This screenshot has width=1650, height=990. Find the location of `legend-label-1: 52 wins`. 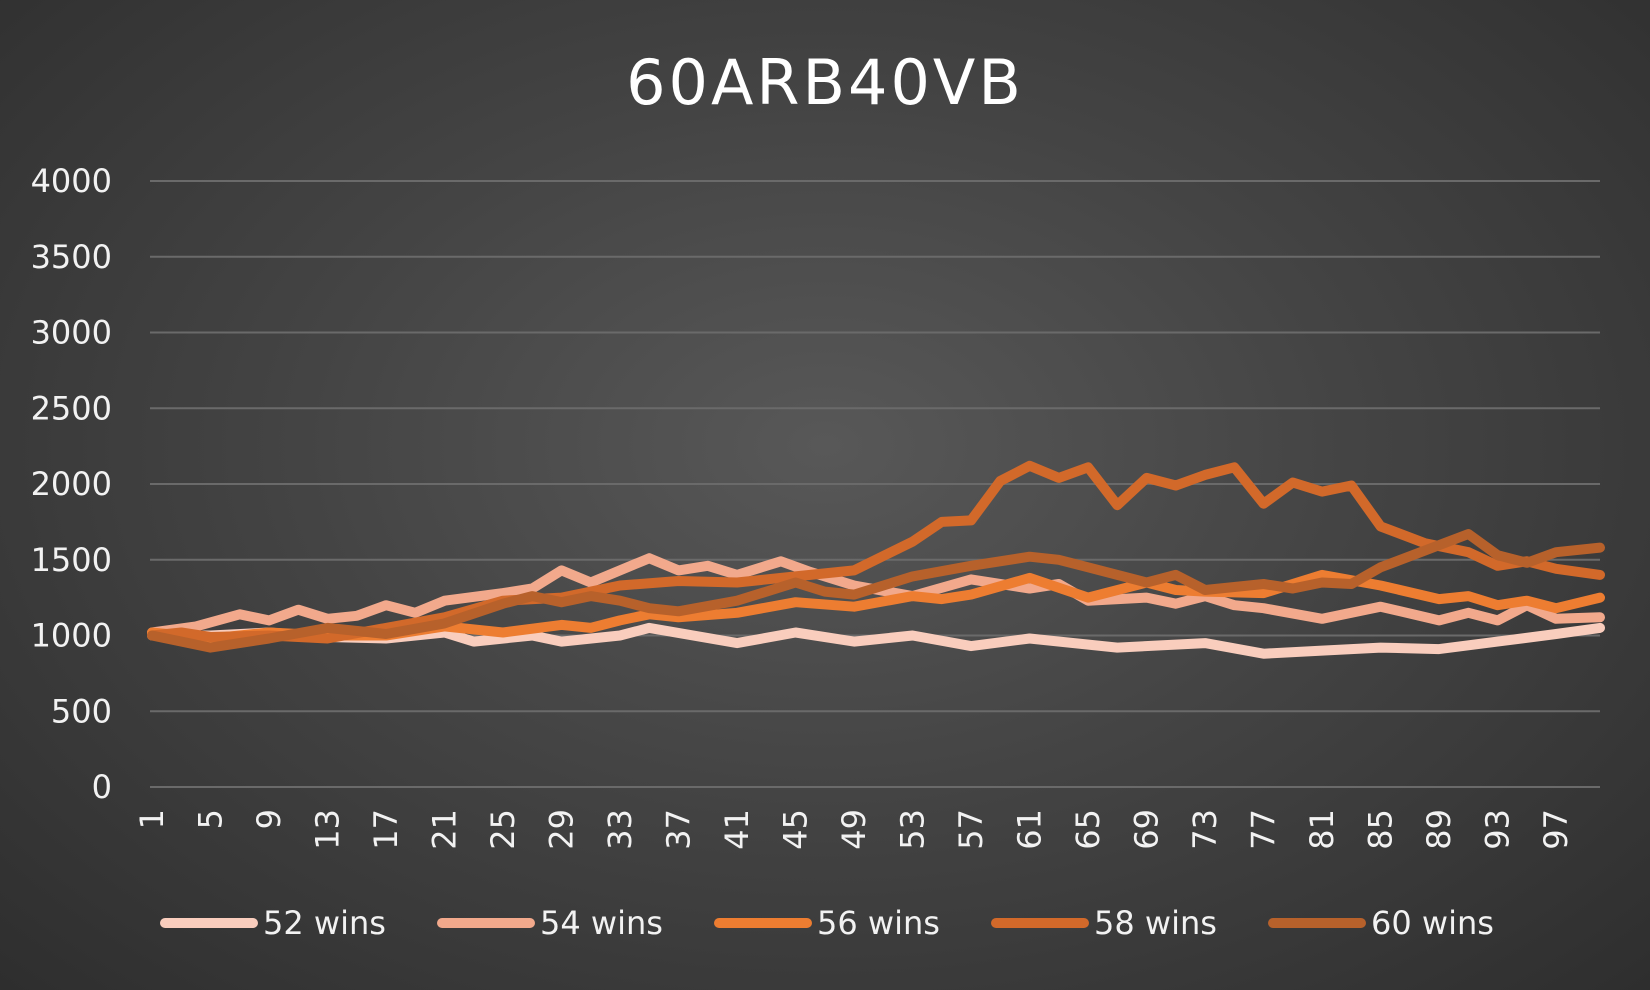

legend-label-1: 52 wins is located at coordinates (324, 923).